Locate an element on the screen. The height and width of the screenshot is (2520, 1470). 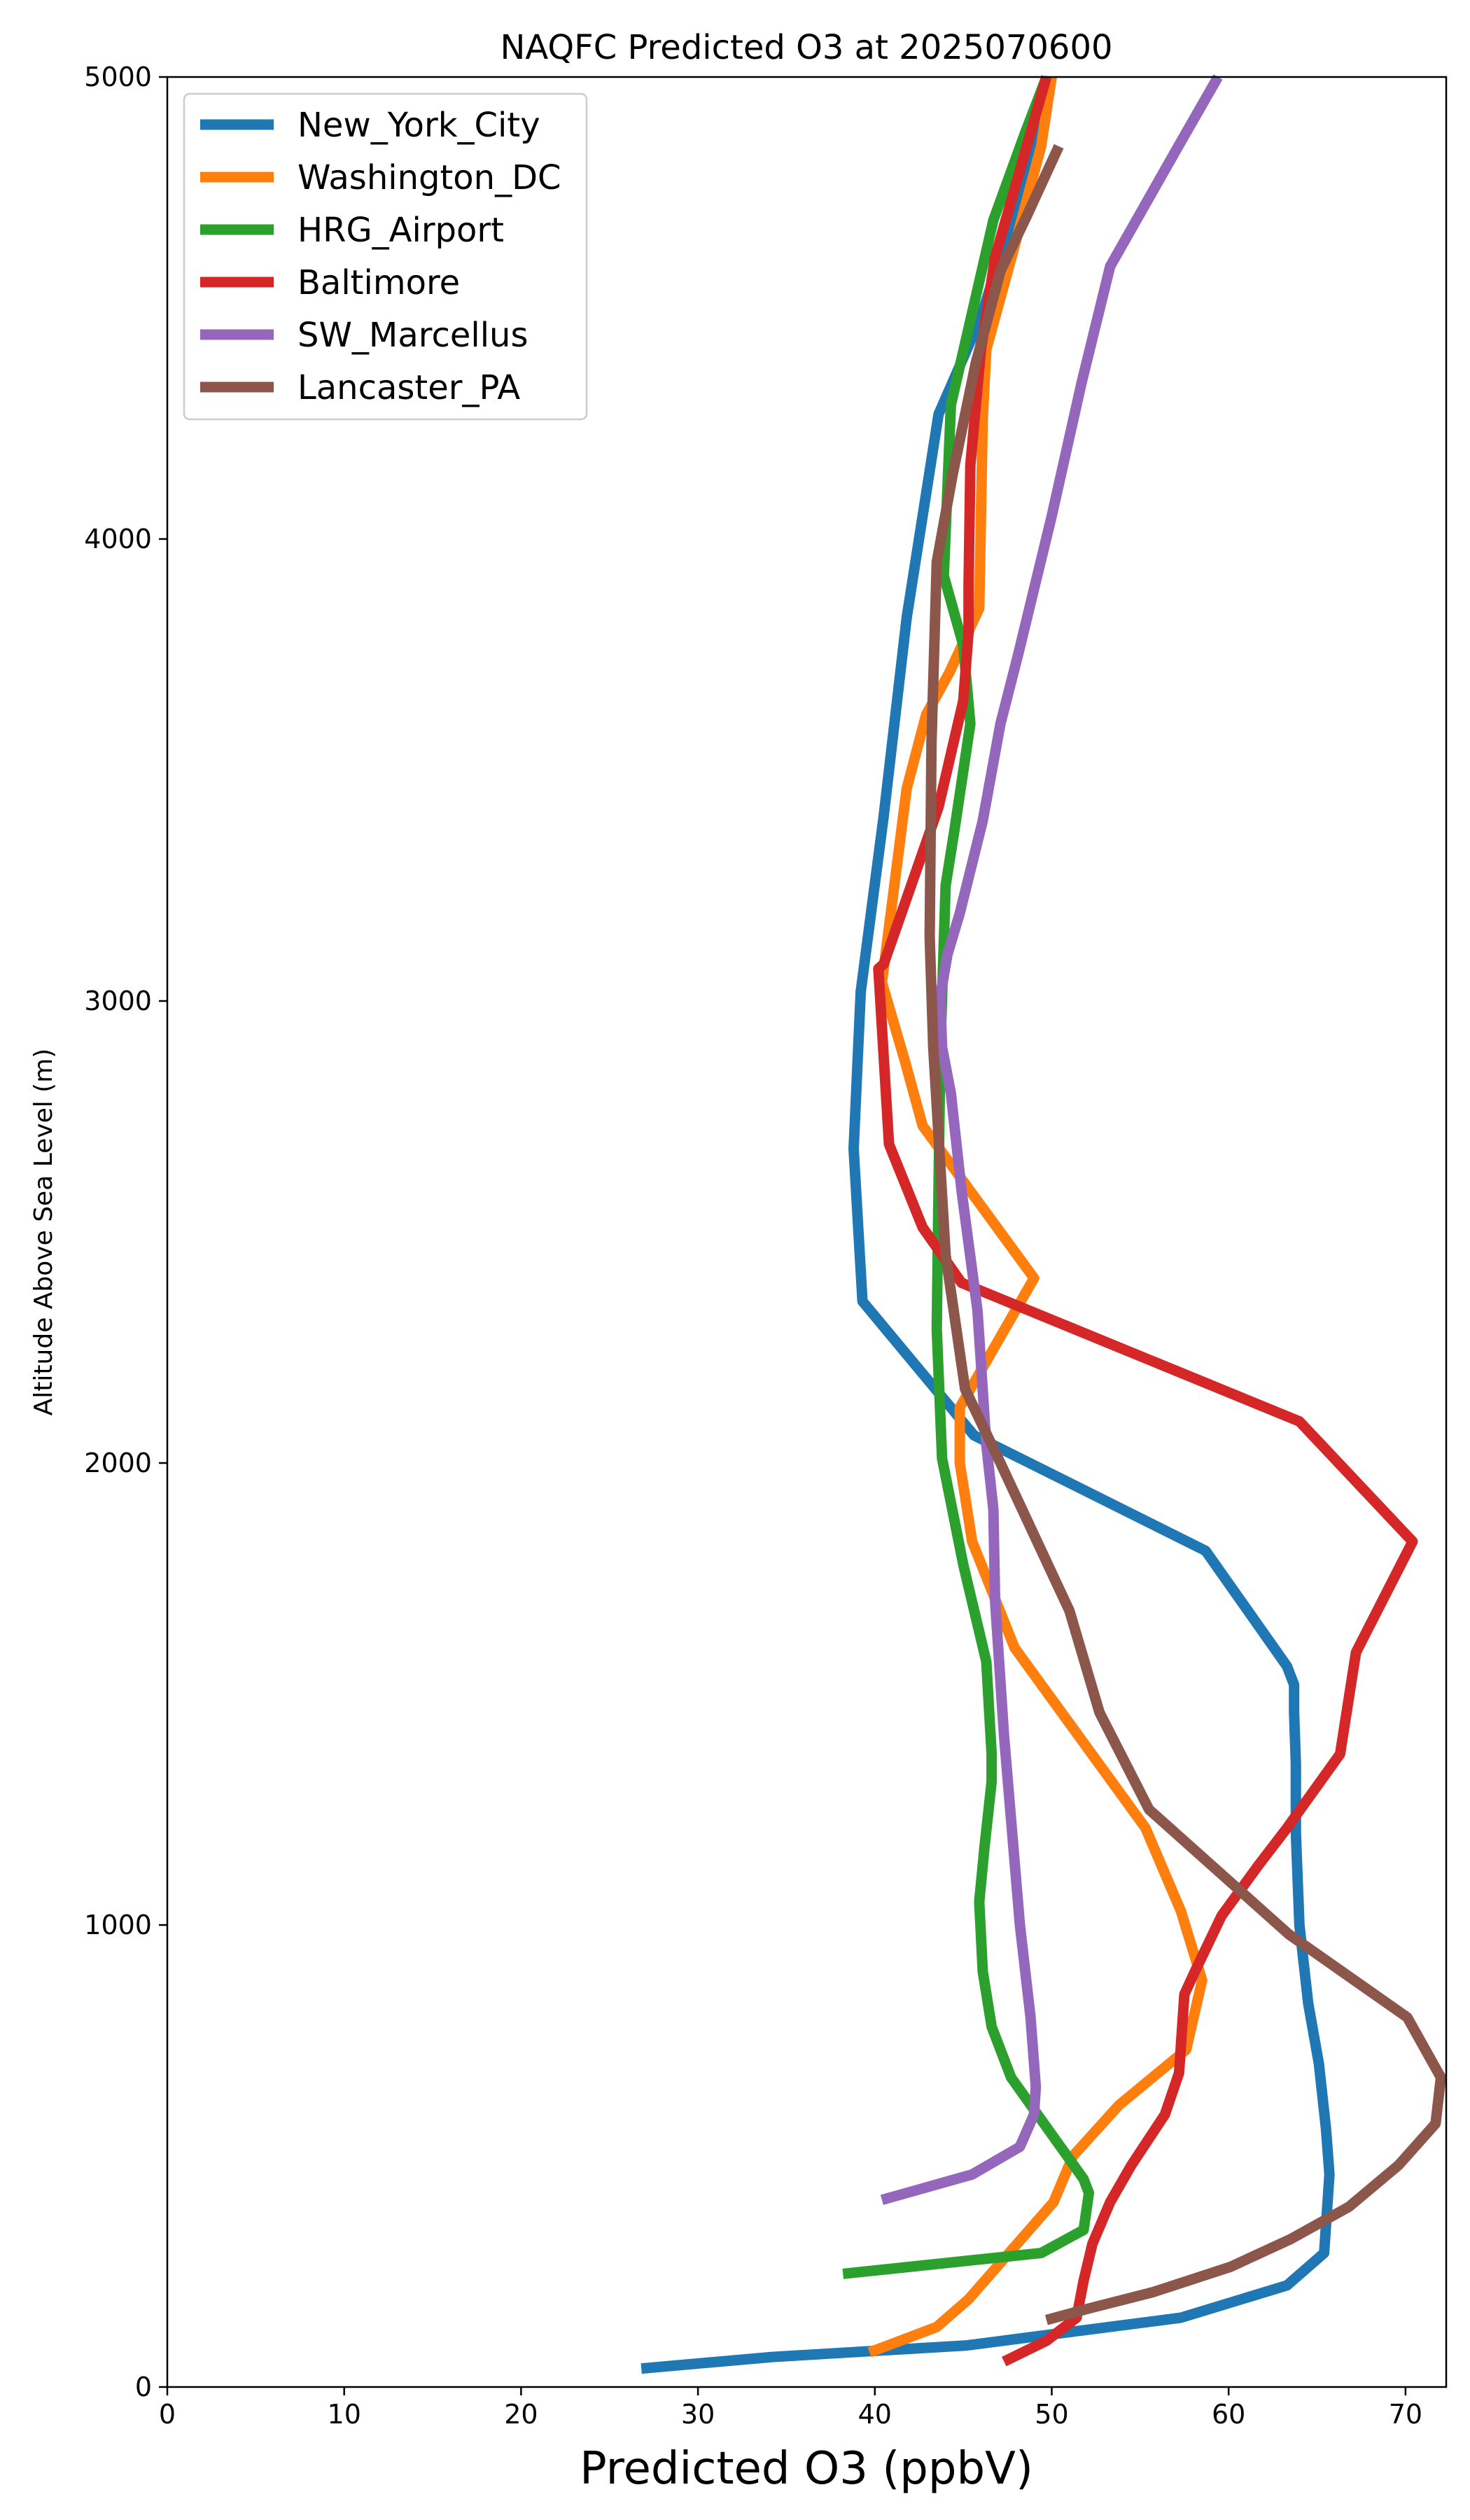
y-tick-label: 2000 is located at coordinates (118, 1463).